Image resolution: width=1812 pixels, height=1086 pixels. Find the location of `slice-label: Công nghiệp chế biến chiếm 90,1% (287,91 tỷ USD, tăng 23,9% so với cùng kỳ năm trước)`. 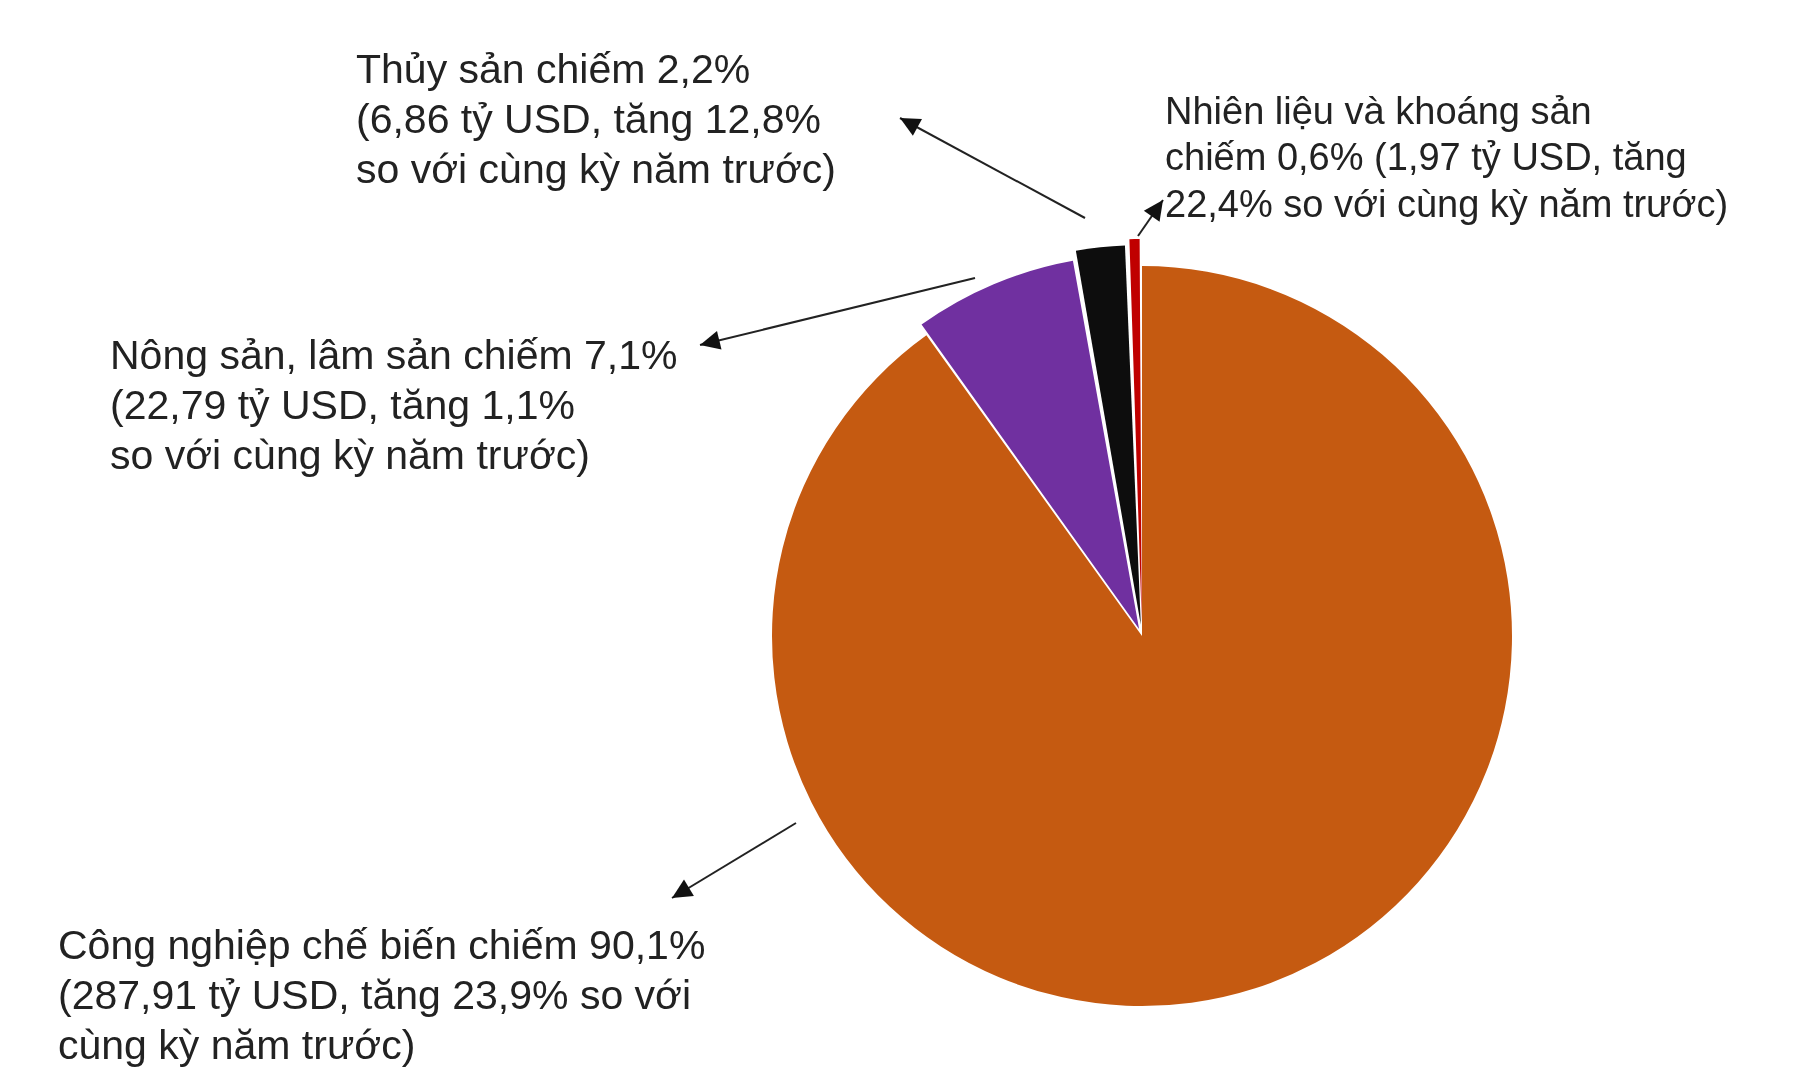

slice-label: Công nghiệp chế biến chiếm 90,1% (287,91 tỷ USD, tăng 23,9% so với cùng kỳ năm trước) is located at coordinates (382, 996).